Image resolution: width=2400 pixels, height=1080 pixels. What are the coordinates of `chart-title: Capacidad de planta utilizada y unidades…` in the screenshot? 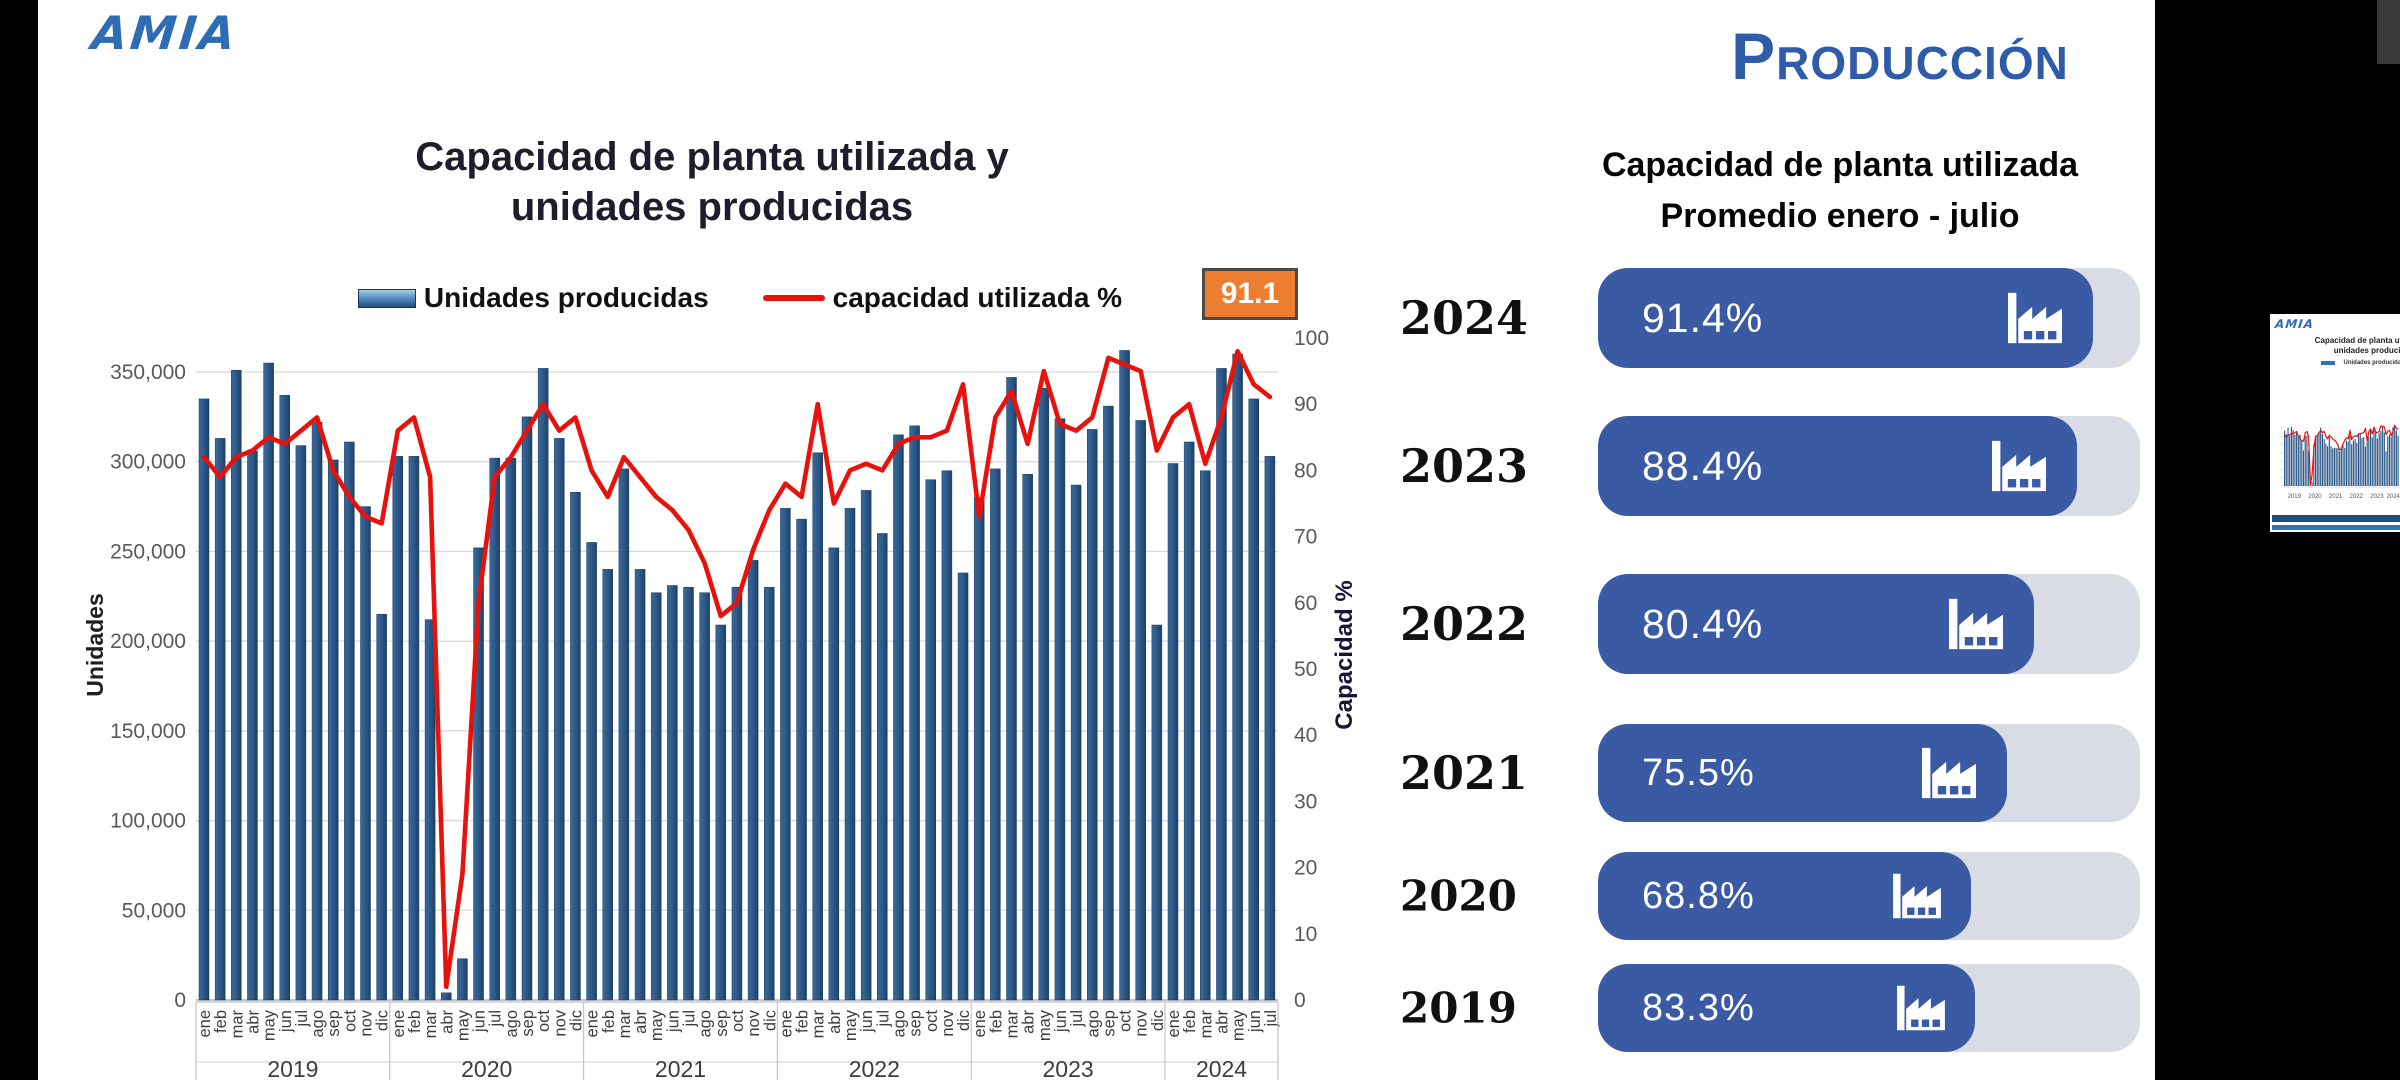 It's located at (712, 182).